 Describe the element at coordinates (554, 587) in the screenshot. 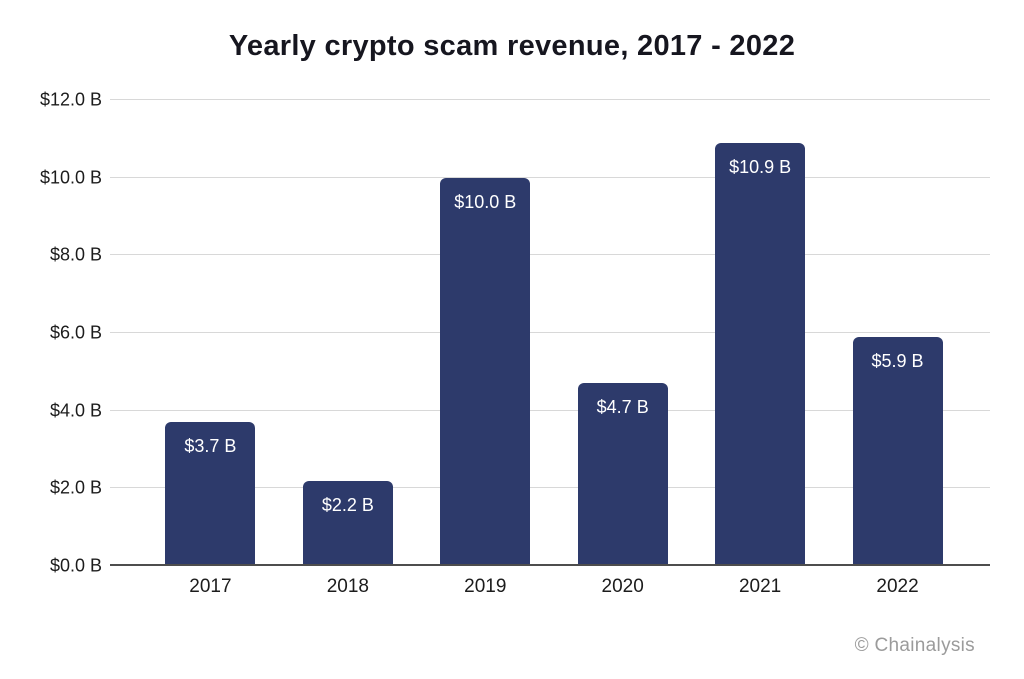

I see `x-axis-labels: 2017 2018 2019 2020 2021 2022` at that location.